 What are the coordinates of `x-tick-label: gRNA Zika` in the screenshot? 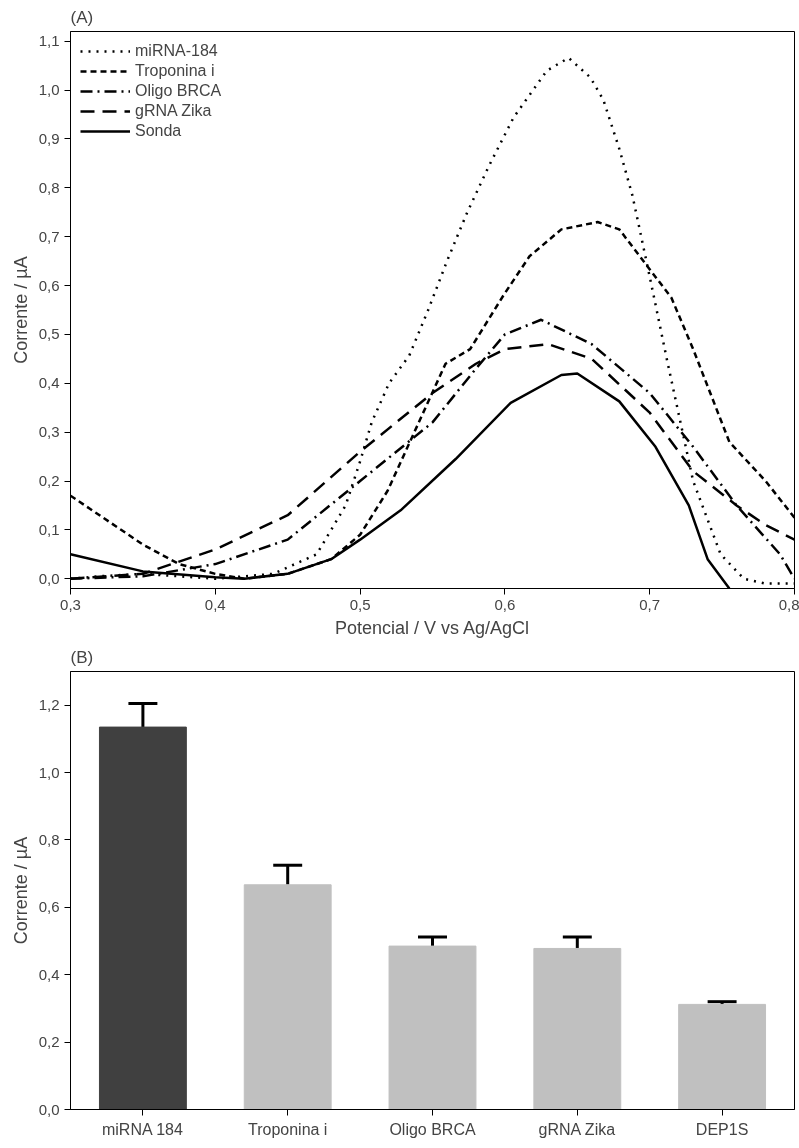 It's located at (577, 1129).